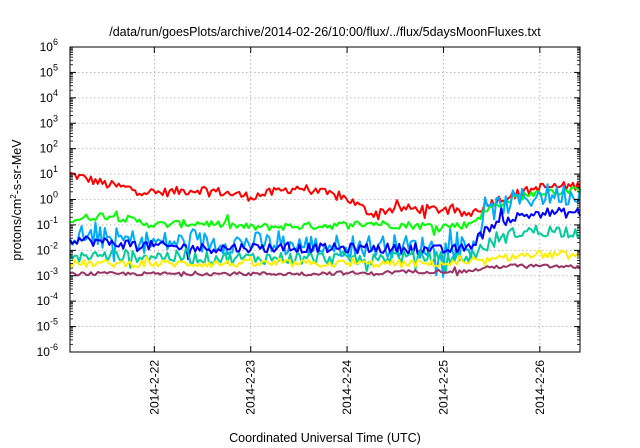 This screenshot has height=448, width=640. I want to click on y-tick-label: 10², so click(49, 147).